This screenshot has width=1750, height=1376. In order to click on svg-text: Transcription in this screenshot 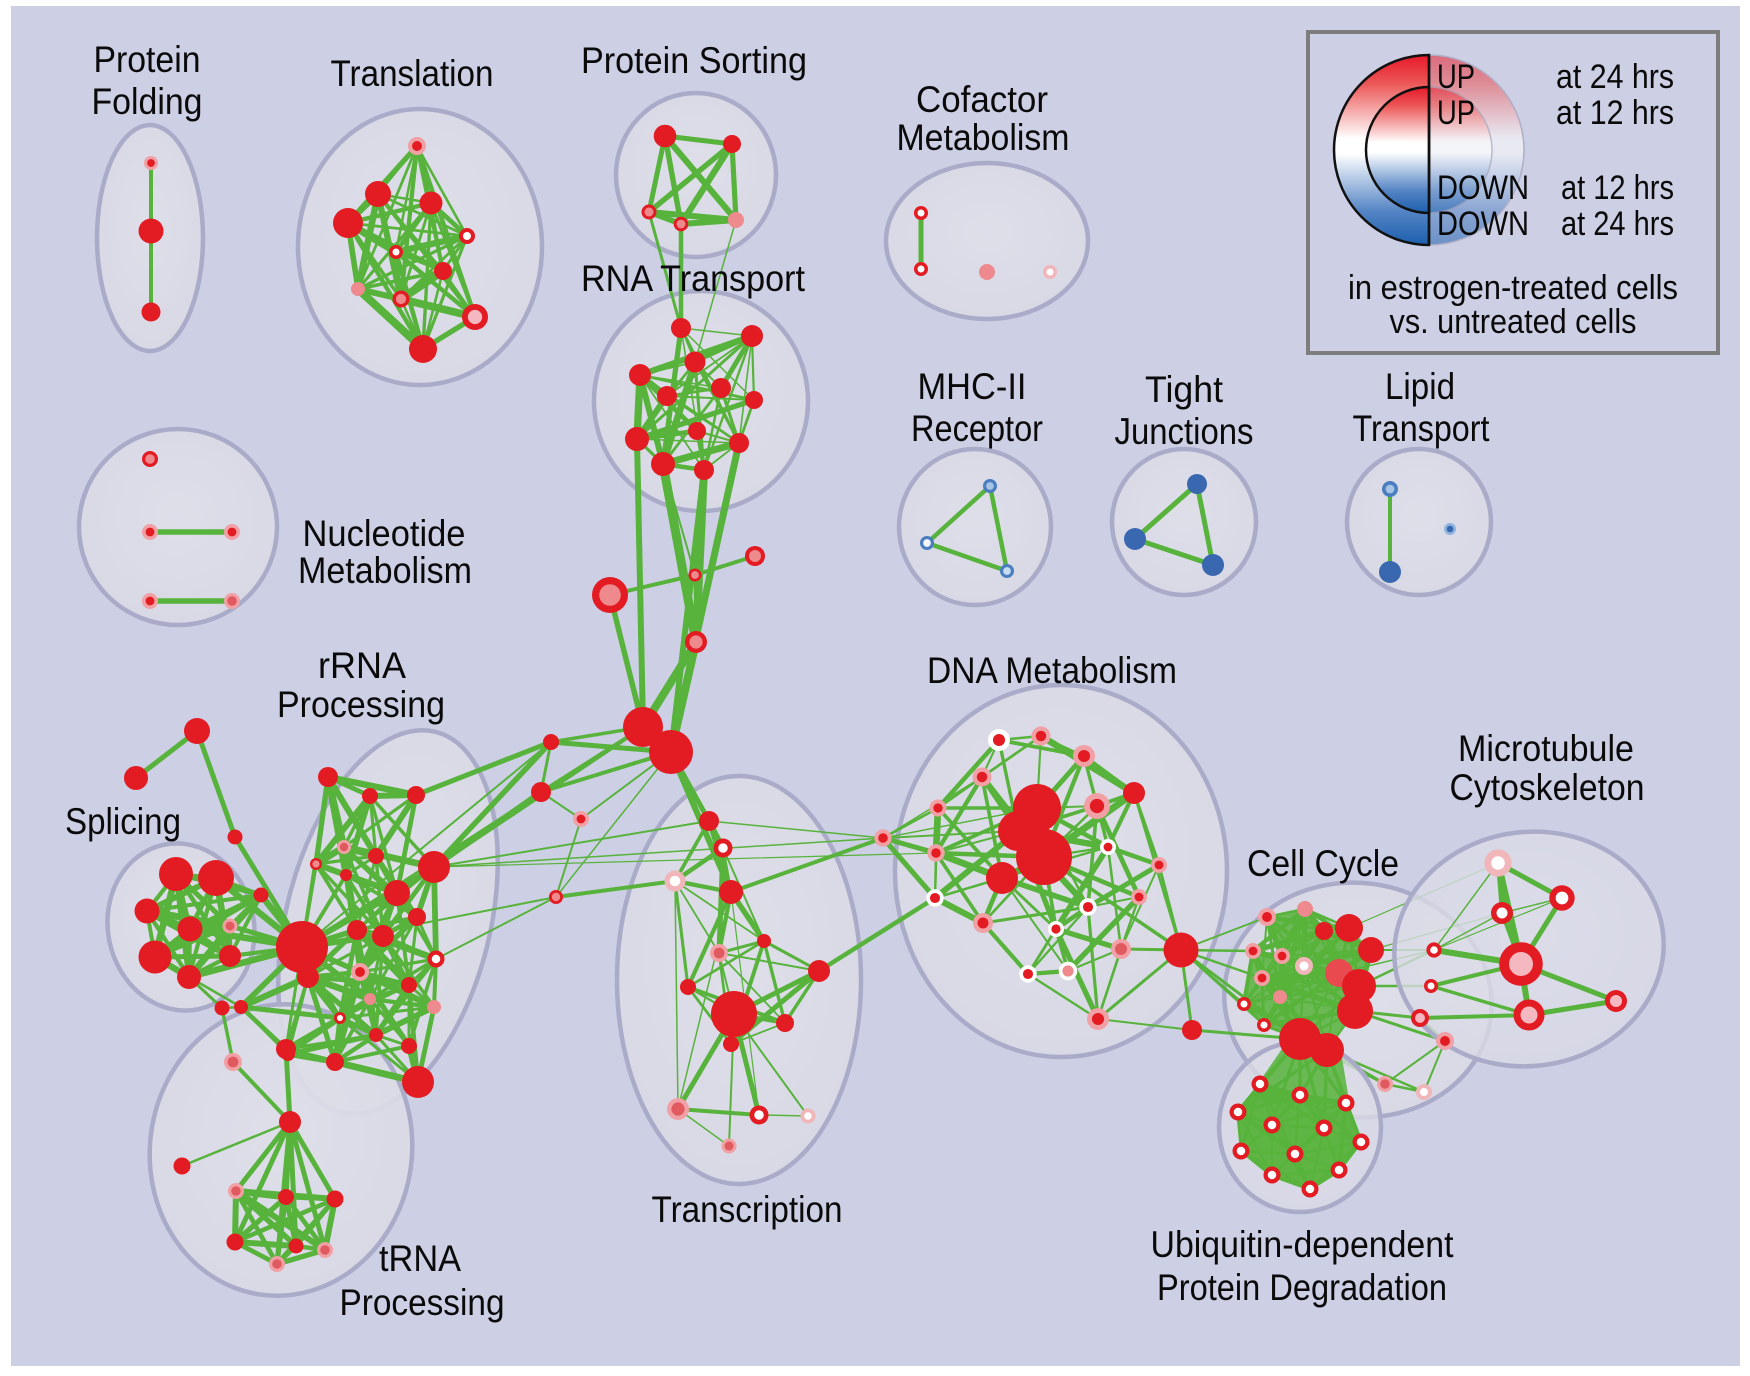, I will do `click(747, 1209)`.